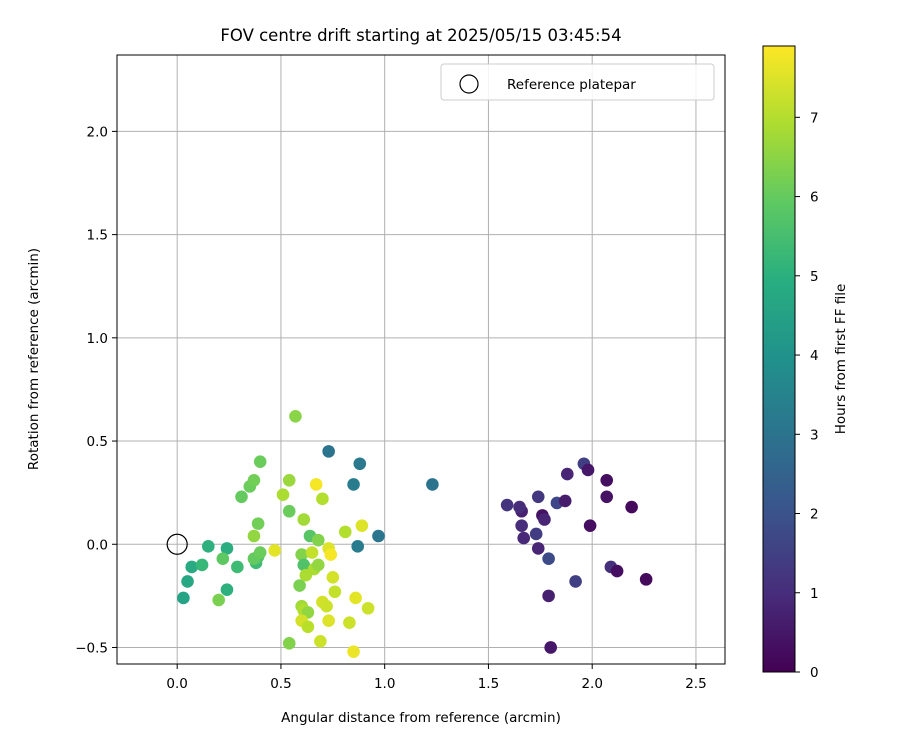 This screenshot has width=900, height=750. Describe the element at coordinates (814, 515) in the screenshot. I see `colorbar-tick-label: 2` at that location.